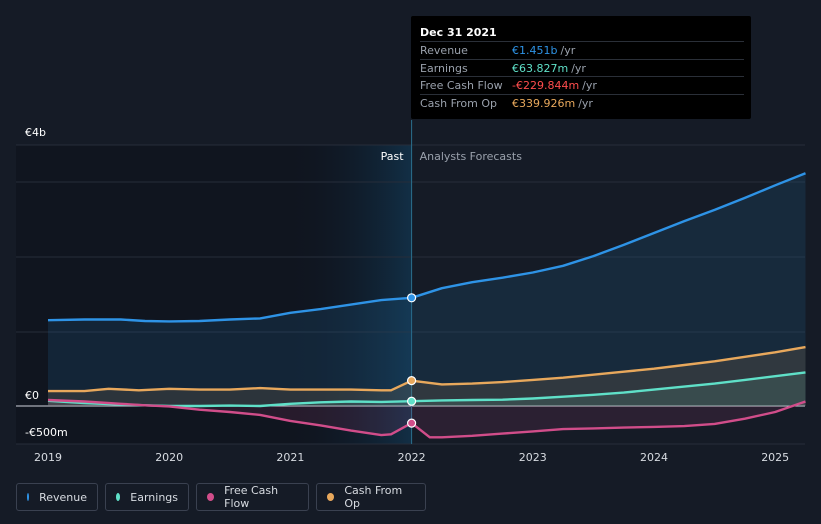 This screenshot has height=524, width=821. I want to click on tooltip-row-free-cash-flow: Free Cash Flow -€229.844m /yr, so click(582, 85).